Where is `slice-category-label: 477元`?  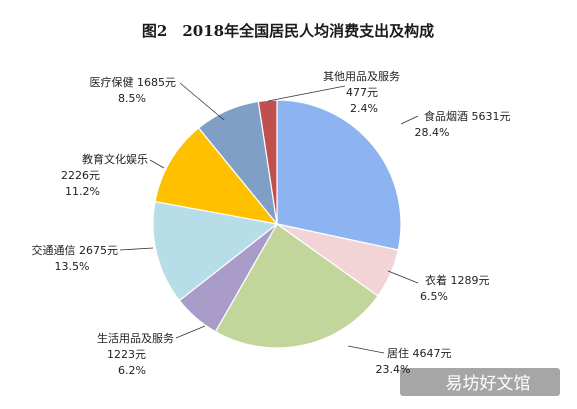
slice-category-label: 477元 is located at coordinates (362, 92).